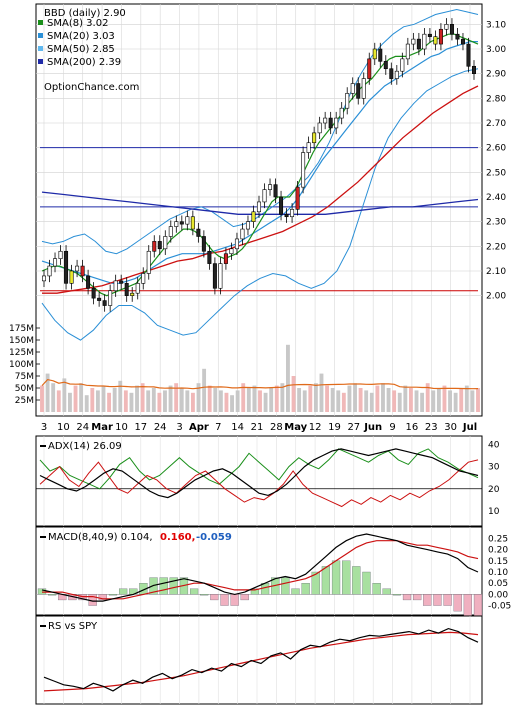 This screenshot has height=706, width=526. Describe the element at coordinates (450, 427) in the screenshot. I see `date-tick-label: 30` at that location.